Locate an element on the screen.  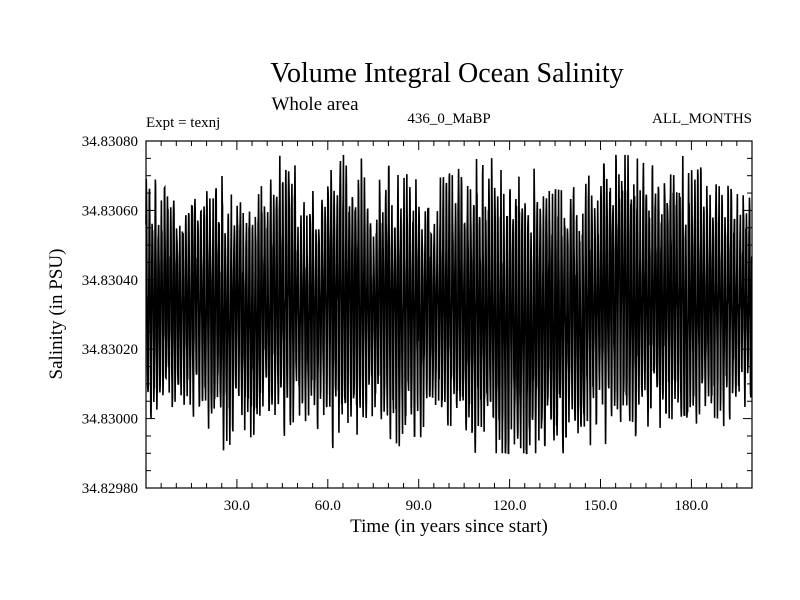
run-label: 436_0_MaBP is located at coordinates (448, 119).